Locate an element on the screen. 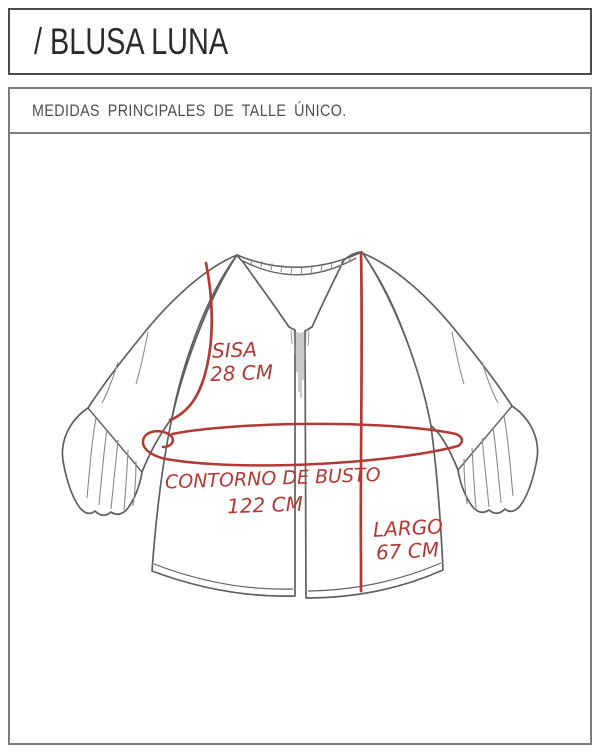 This screenshot has width=600, height=756. left-cuff-gathers is located at coordinates (117, 421).